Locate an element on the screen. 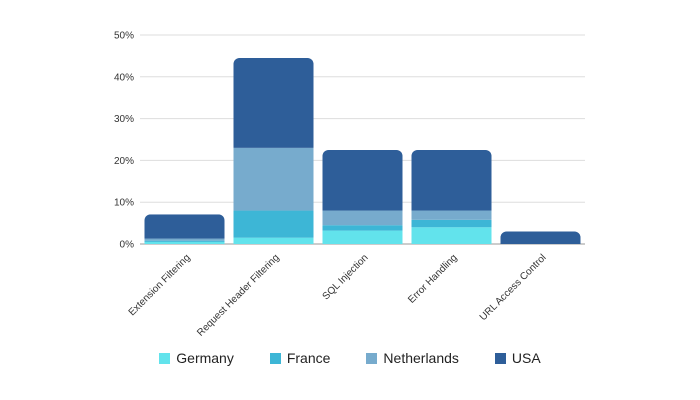 This screenshot has width=700, height=400. x-tick-label: URL Access Control is located at coordinates (513, 287).